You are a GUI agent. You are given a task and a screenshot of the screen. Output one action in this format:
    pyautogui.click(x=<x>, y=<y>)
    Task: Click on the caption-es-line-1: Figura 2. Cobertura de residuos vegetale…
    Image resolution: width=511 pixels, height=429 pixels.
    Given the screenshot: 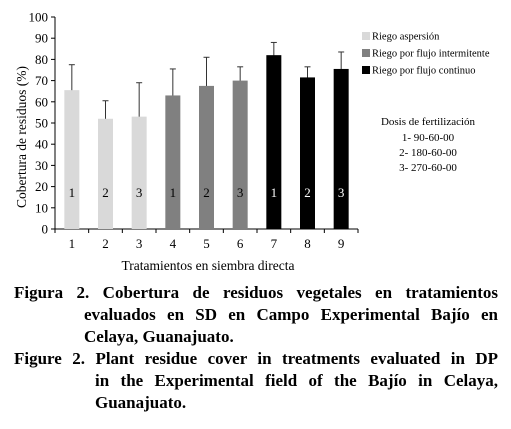 What is the action you would take?
    pyautogui.click(x=256, y=292)
    